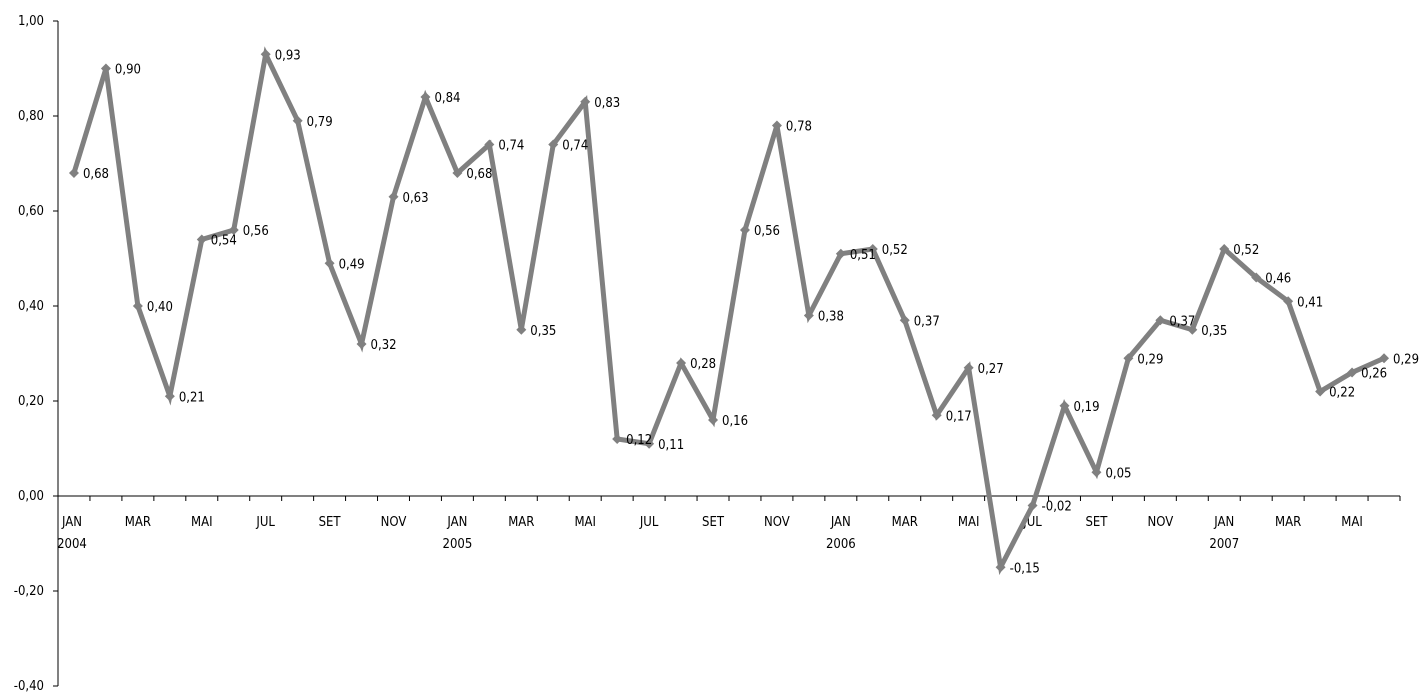 This screenshot has width=1422, height=697. What do you see at coordinates (1278, 279) in the screenshot?
I see `data-label: 0,46` at bounding box center [1278, 279].